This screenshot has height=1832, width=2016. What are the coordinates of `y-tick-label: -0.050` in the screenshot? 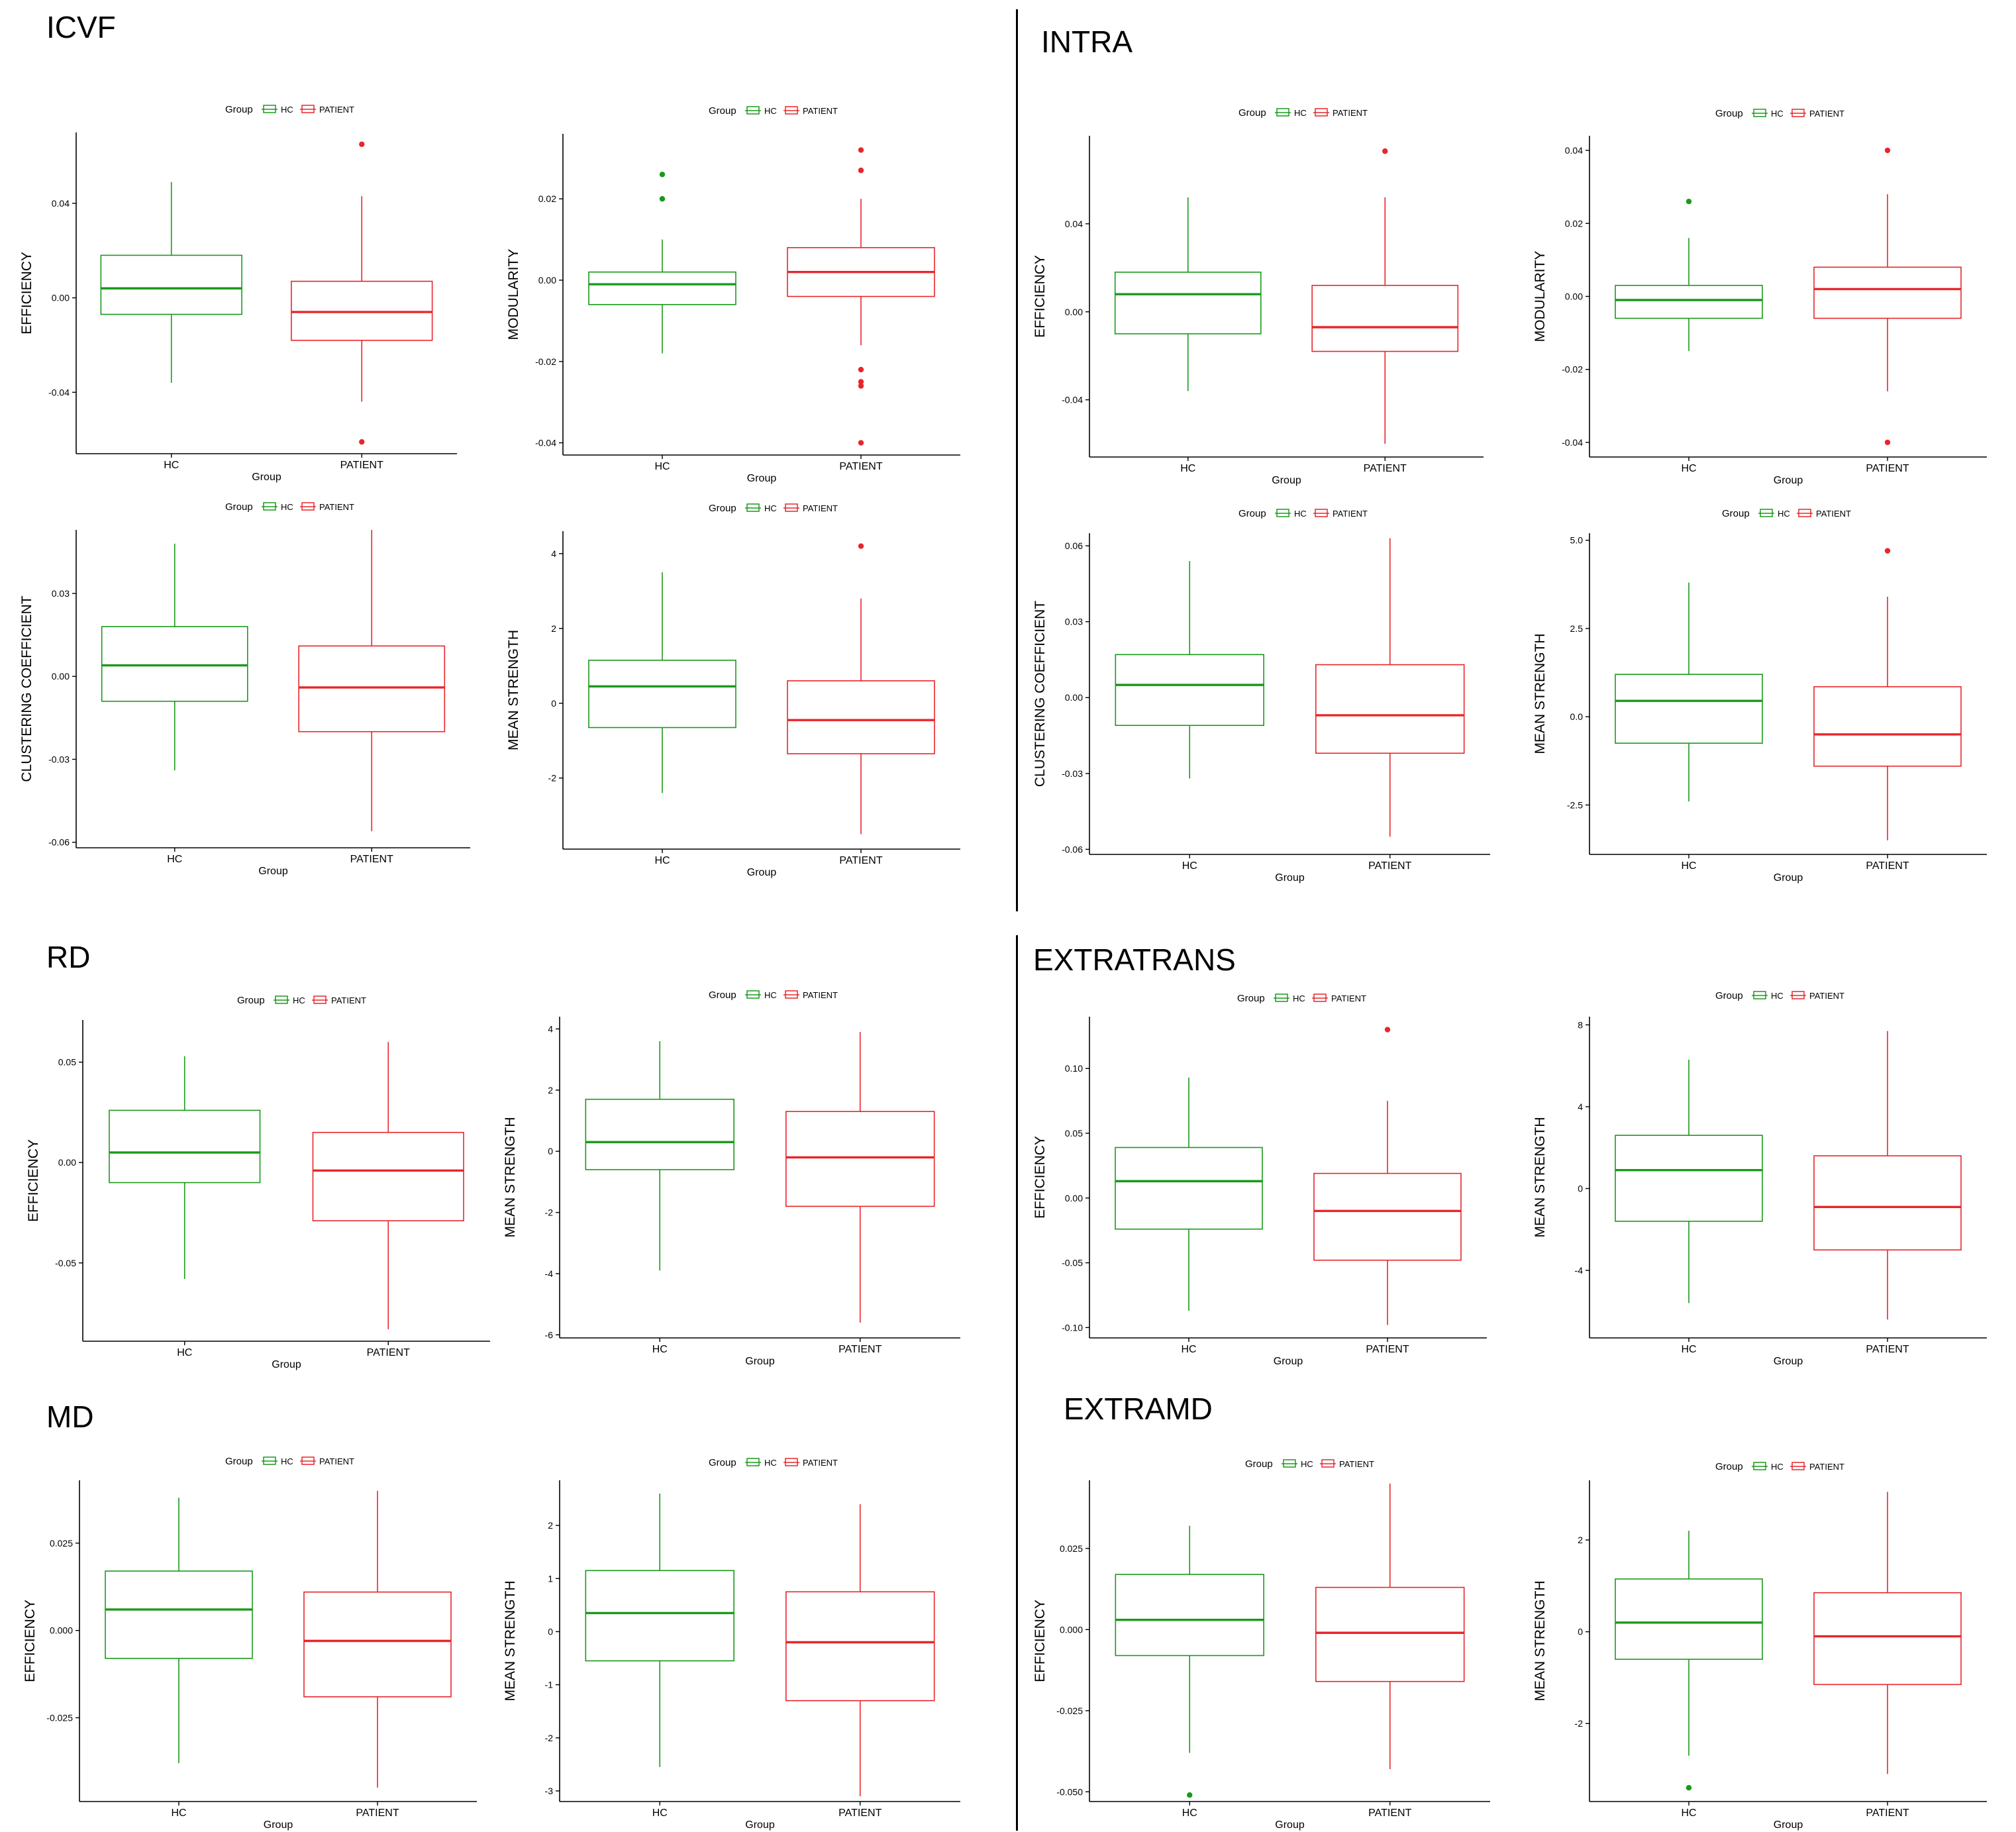 It's located at (1069, 1791).